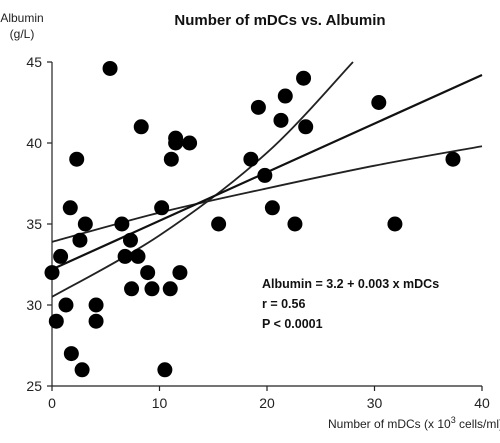 The height and width of the screenshot is (443, 500). I want to click on r-annotation: r = 0.56, so click(283, 304).